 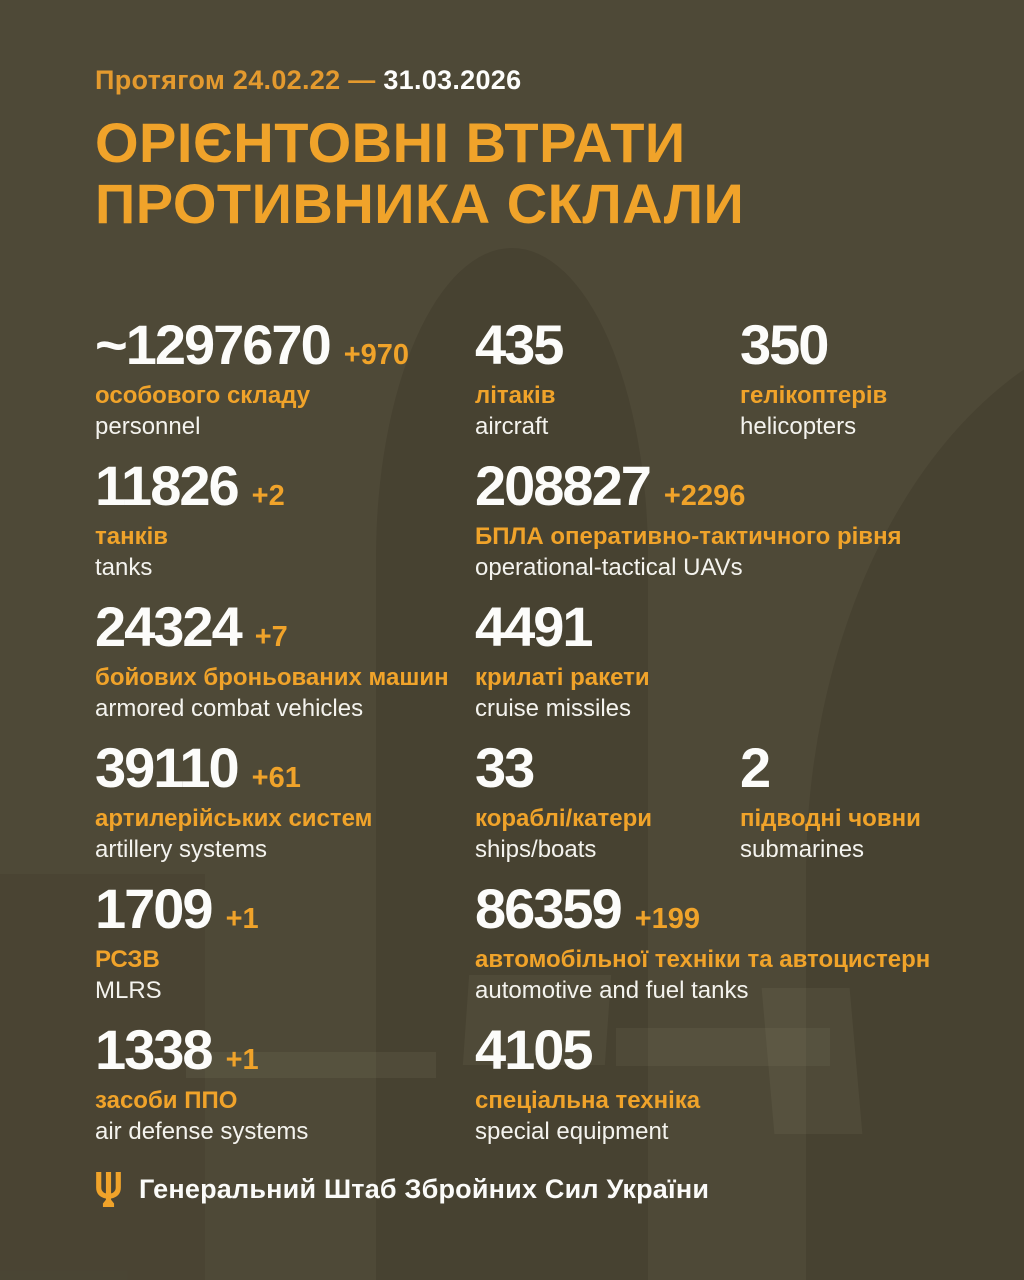 I want to click on stat-label-en: special equipment, so click(x=572, y=1132).